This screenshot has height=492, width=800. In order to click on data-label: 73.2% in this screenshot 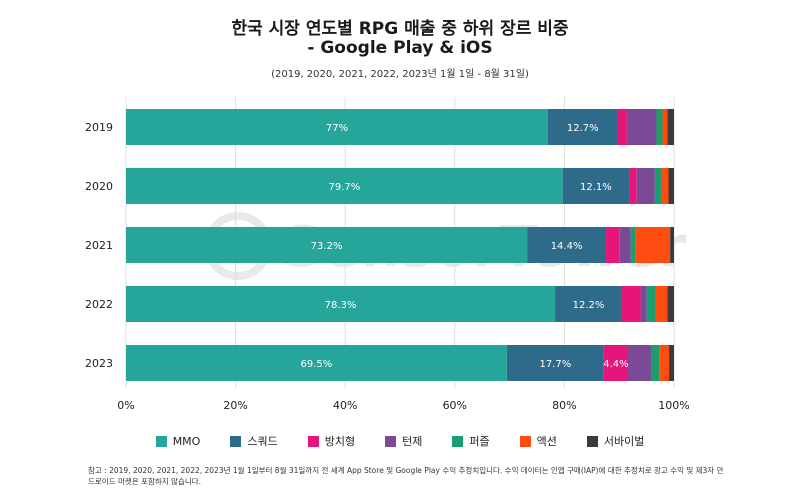, I will do `click(327, 246)`.